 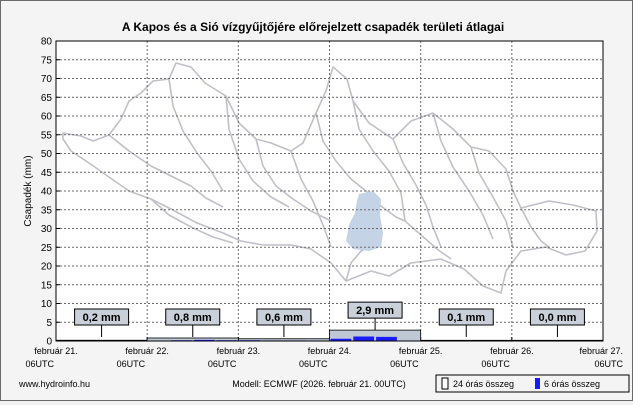 I want to click on x-tick-label: február 27., so click(x=601, y=351).